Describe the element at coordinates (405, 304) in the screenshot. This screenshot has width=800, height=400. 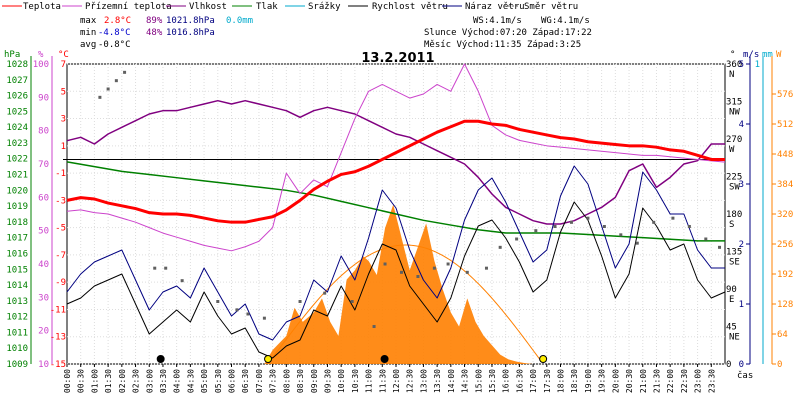
I see `sun-elevation-curve` at that location.